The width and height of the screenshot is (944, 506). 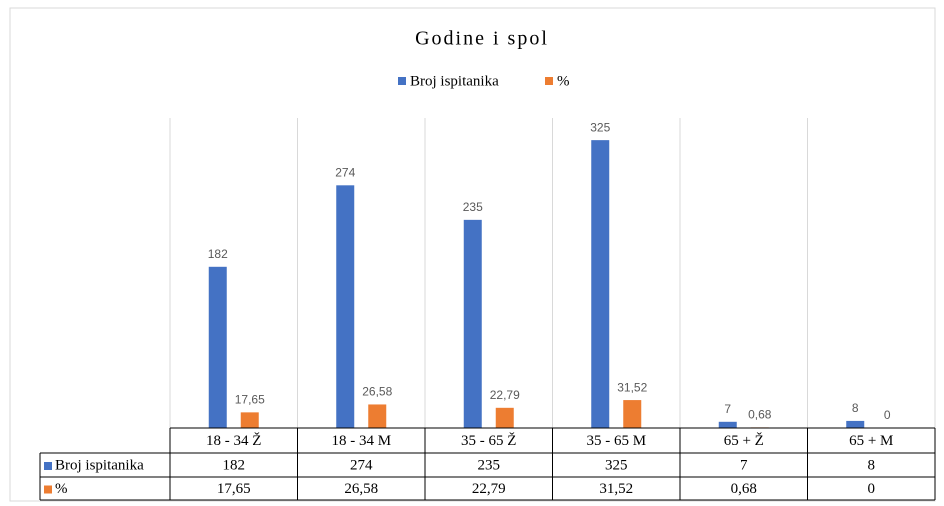 What do you see at coordinates (505, 395) in the screenshot?
I see `data-label: 22,79` at bounding box center [505, 395].